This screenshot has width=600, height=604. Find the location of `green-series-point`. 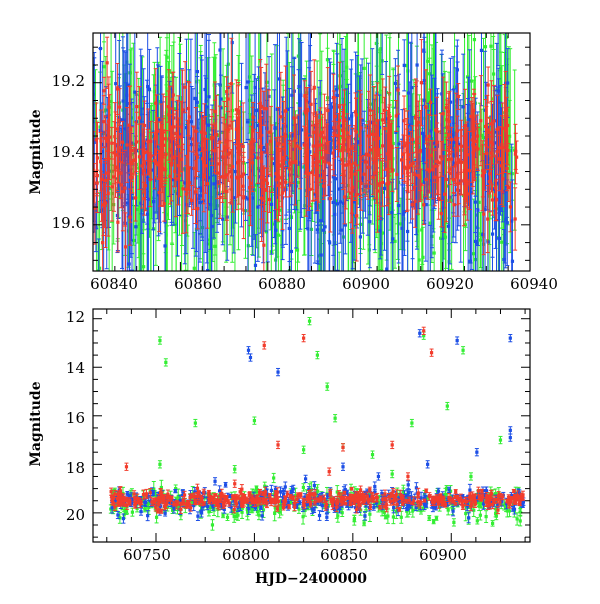

green-series-point is located at coordinates (364, 69).